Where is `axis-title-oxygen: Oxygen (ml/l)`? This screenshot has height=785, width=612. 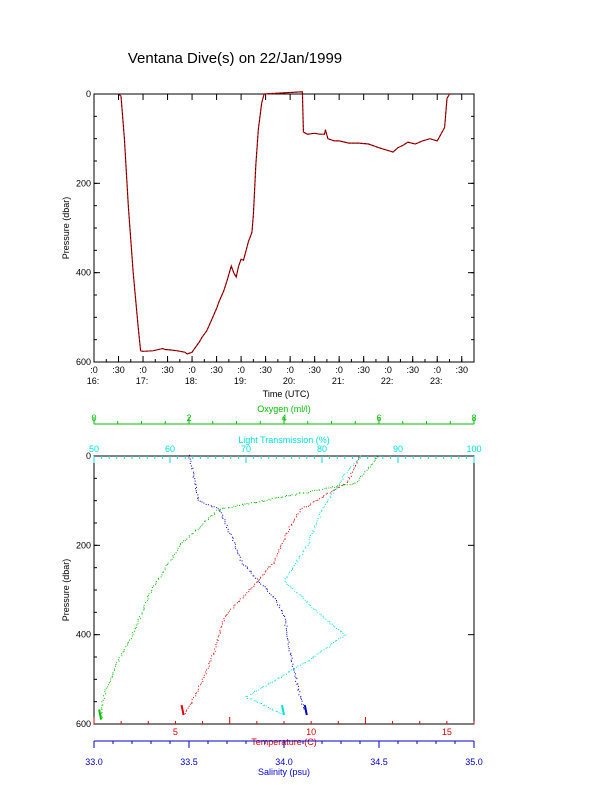 axis-title-oxygen: Oxygen (ml/l) is located at coordinates (284, 409).